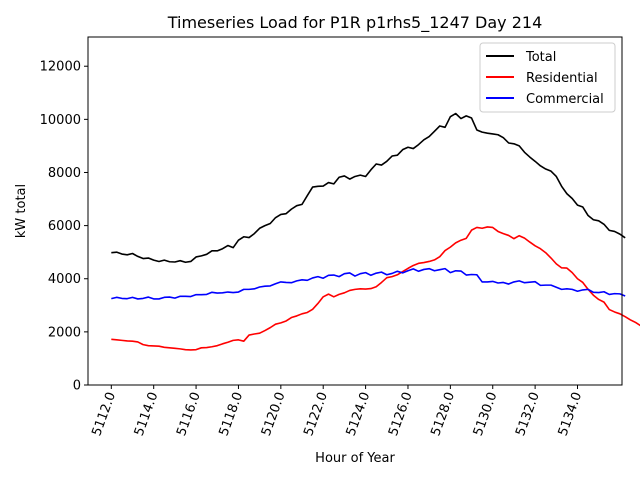  What do you see at coordinates (528, 414) in the screenshot?
I see `x-tick-label: 5132.0` at bounding box center [528, 414].